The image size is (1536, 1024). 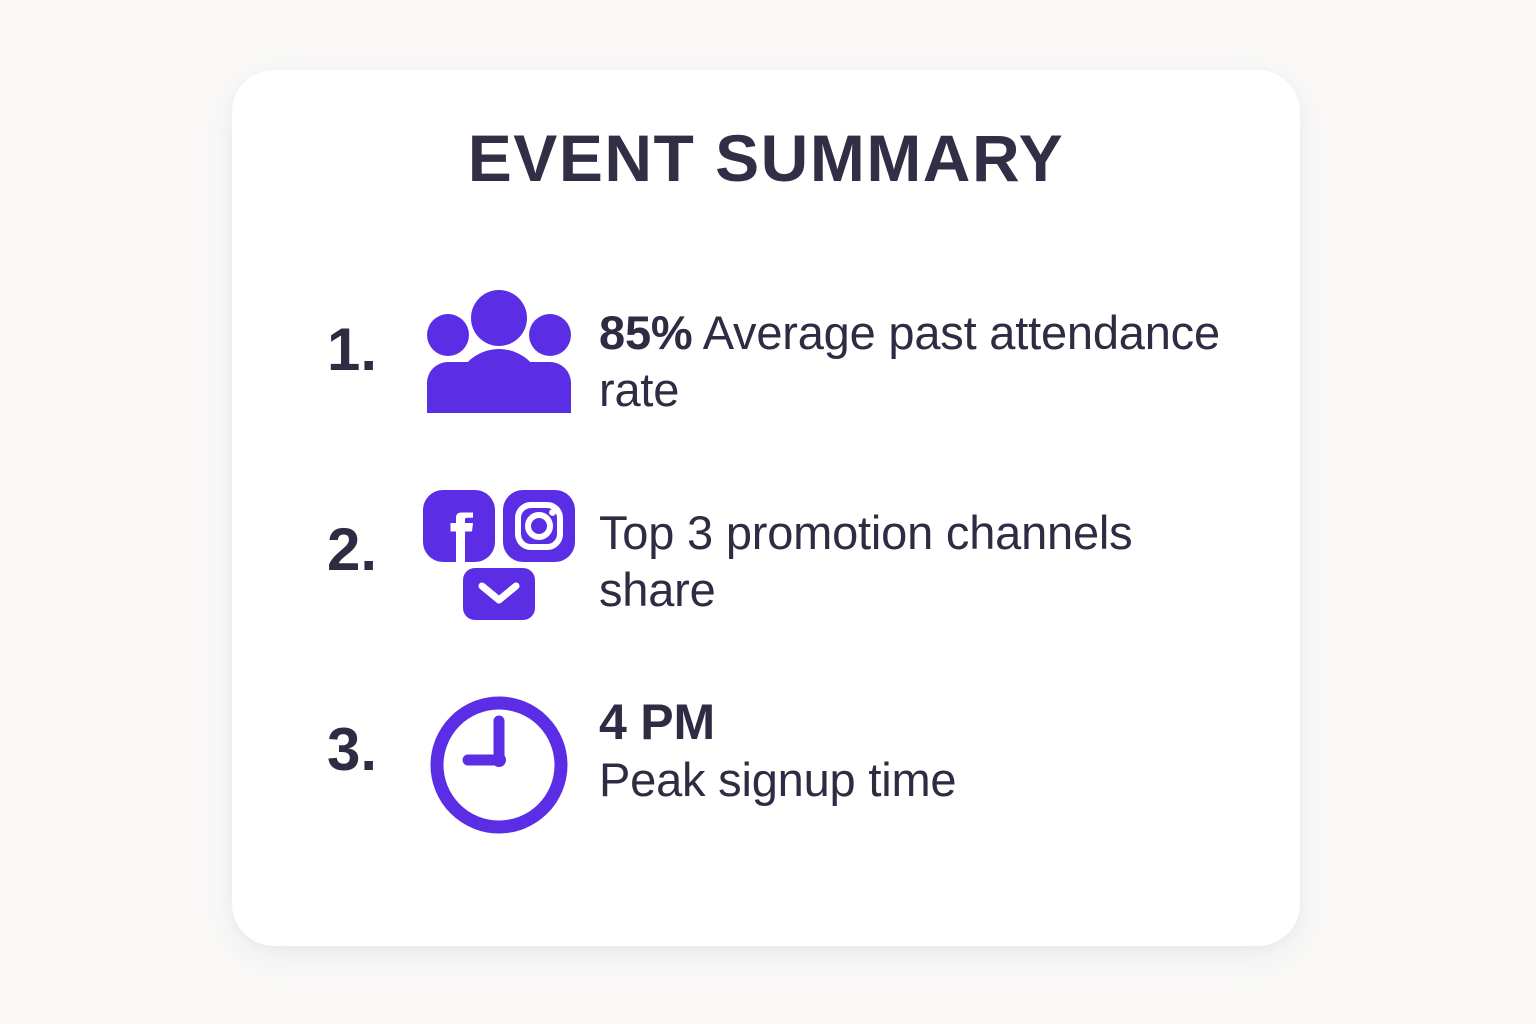 I want to click on group-people-icon, so click(x=499, y=354).